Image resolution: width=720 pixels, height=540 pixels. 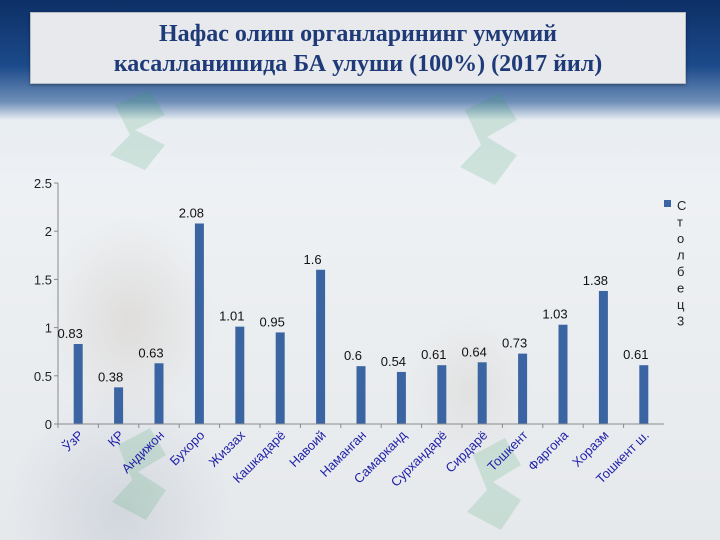 What do you see at coordinates (466, 452) in the screenshot?
I see `x-tick-label: Сирдарё` at bounding box center [466, 452].